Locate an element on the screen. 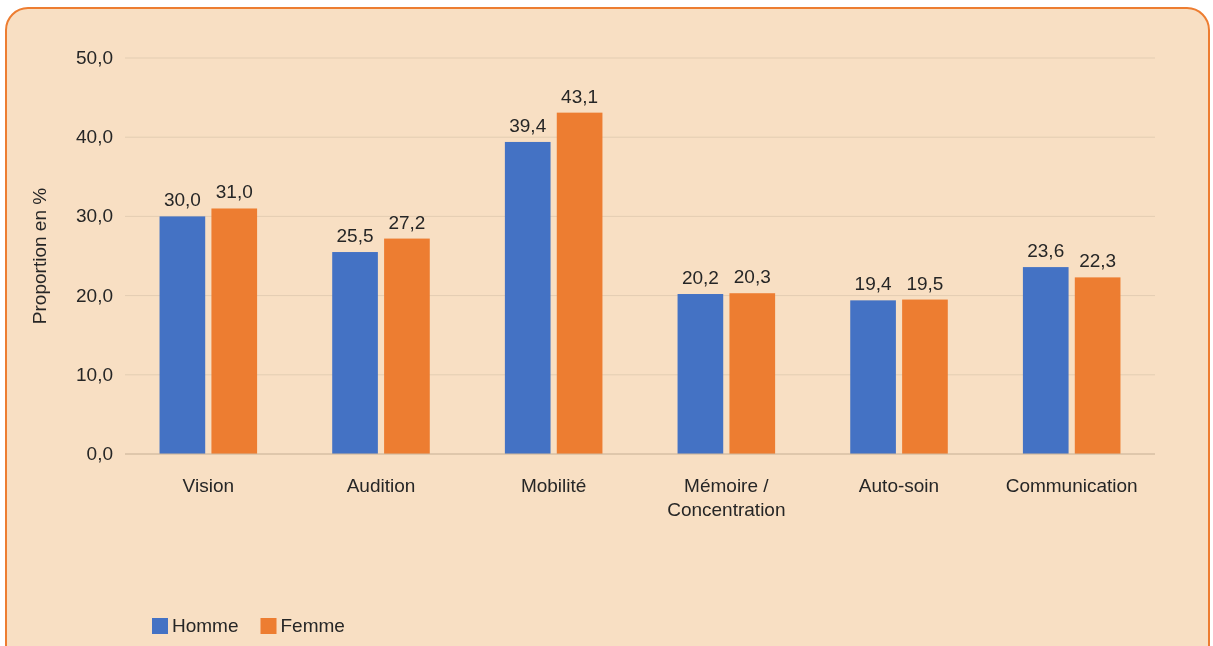  data-label: 39,4 is located at coordinates (528, 125).